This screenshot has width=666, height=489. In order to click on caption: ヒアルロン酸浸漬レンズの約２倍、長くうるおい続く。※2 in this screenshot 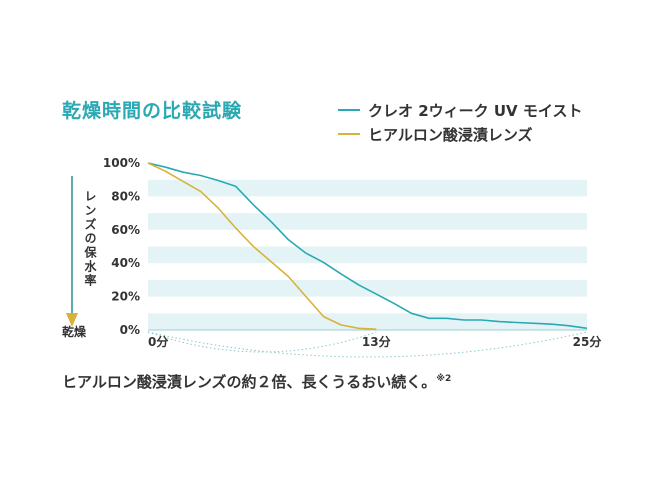, I will do `click(256, 381)`.